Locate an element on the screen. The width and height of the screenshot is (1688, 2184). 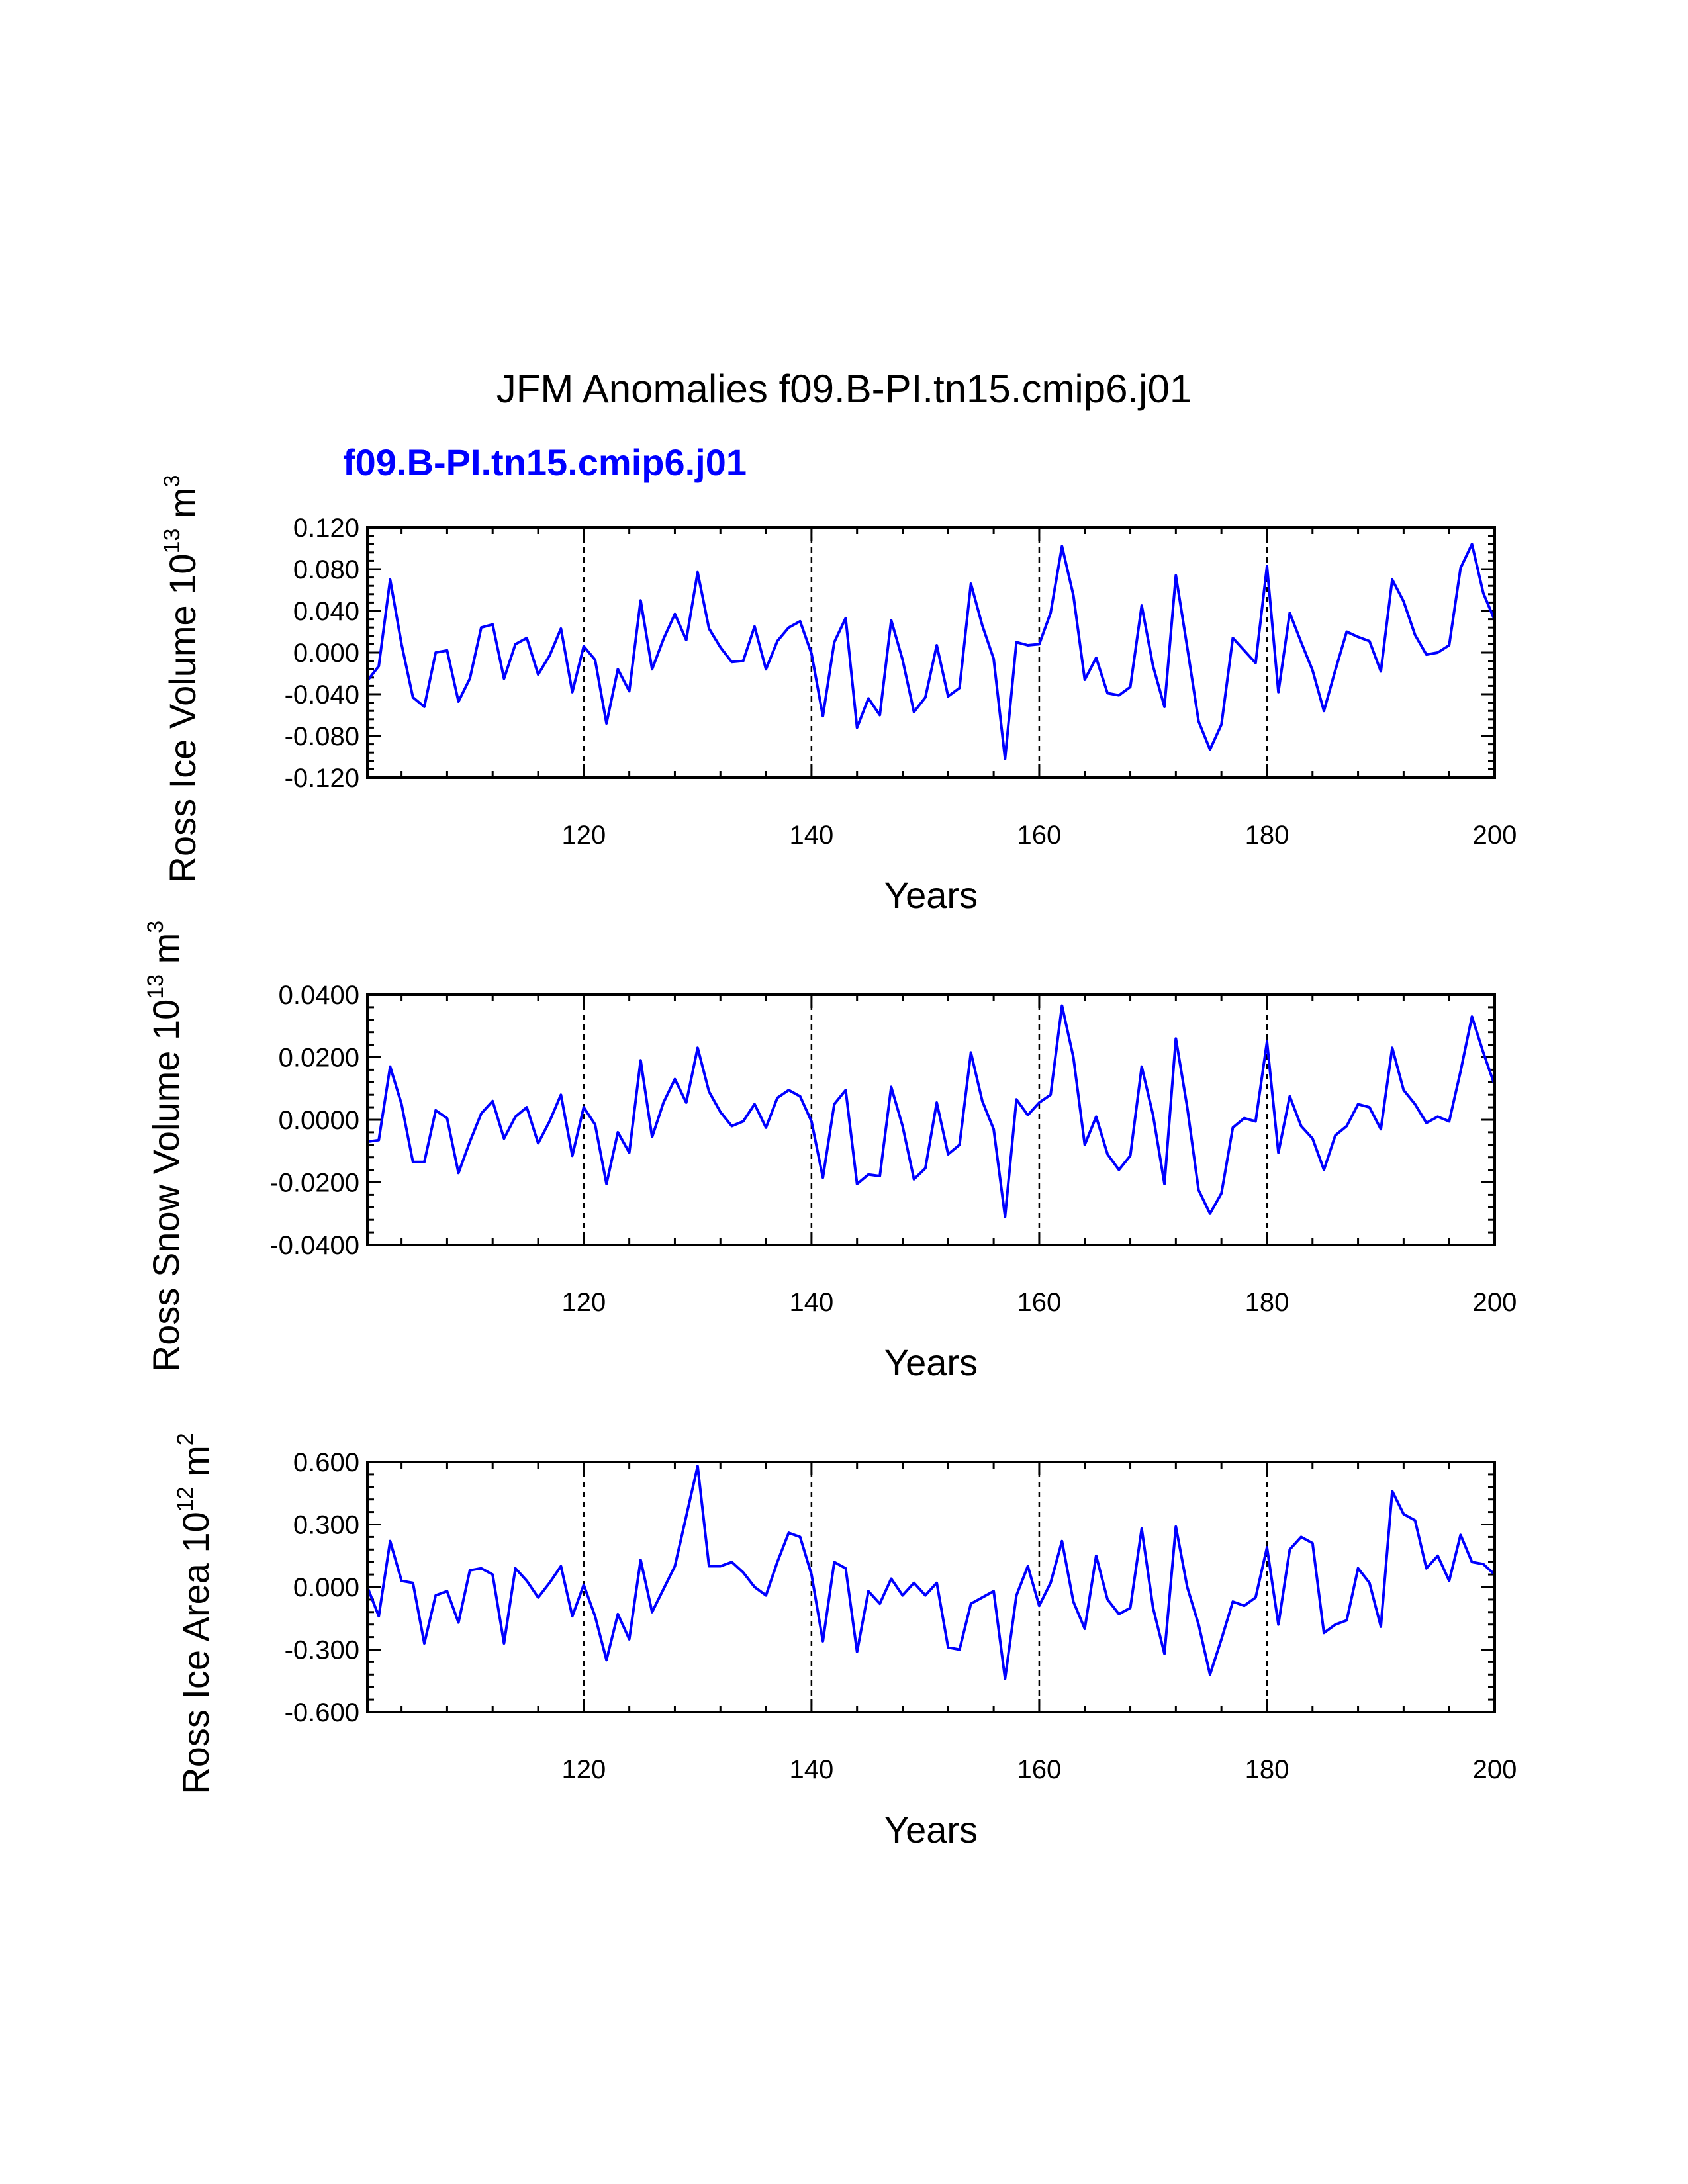
case-label: f09.B-PI.tn15.cmip6.j01 is located at coordinates (545, 462).